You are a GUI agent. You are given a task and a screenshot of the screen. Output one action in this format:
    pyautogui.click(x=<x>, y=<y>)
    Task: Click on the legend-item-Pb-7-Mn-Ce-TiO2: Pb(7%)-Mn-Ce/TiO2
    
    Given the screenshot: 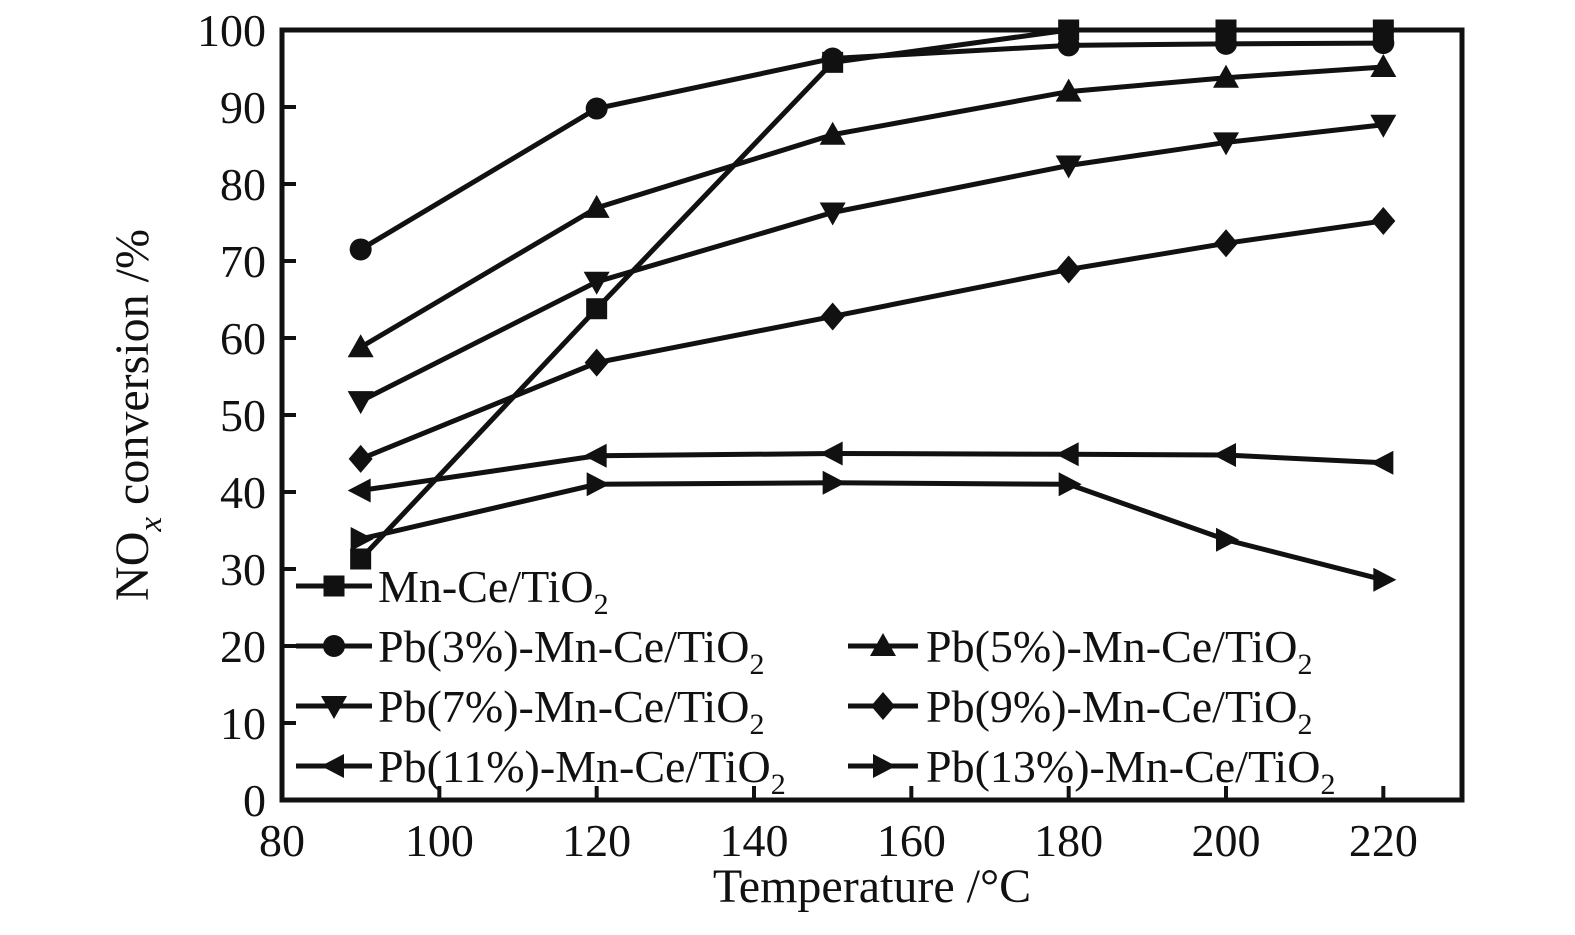 What is the action you would take?
    pyautogui.click(x=530, y=711)
    